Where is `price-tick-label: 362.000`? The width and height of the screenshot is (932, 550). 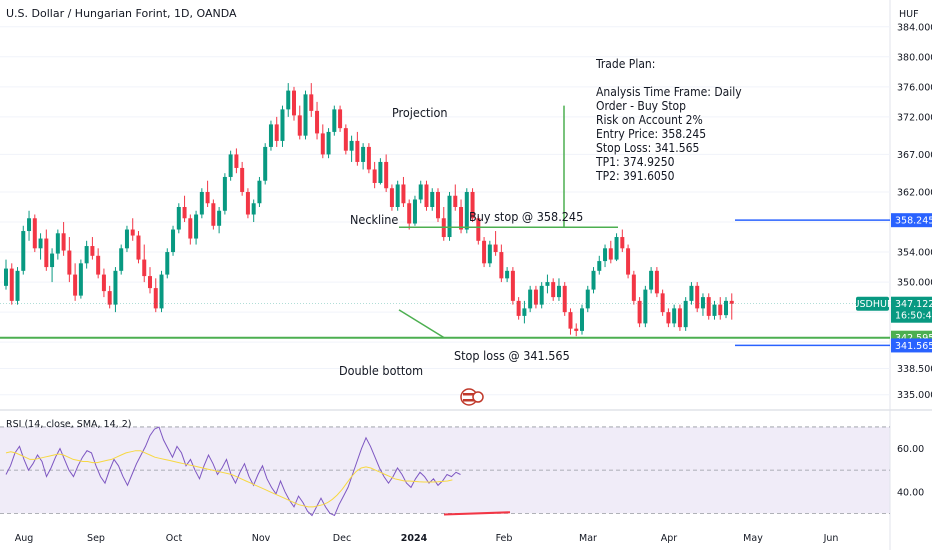 price-tick-label: 362.000 is located at coordinates (914, 192).